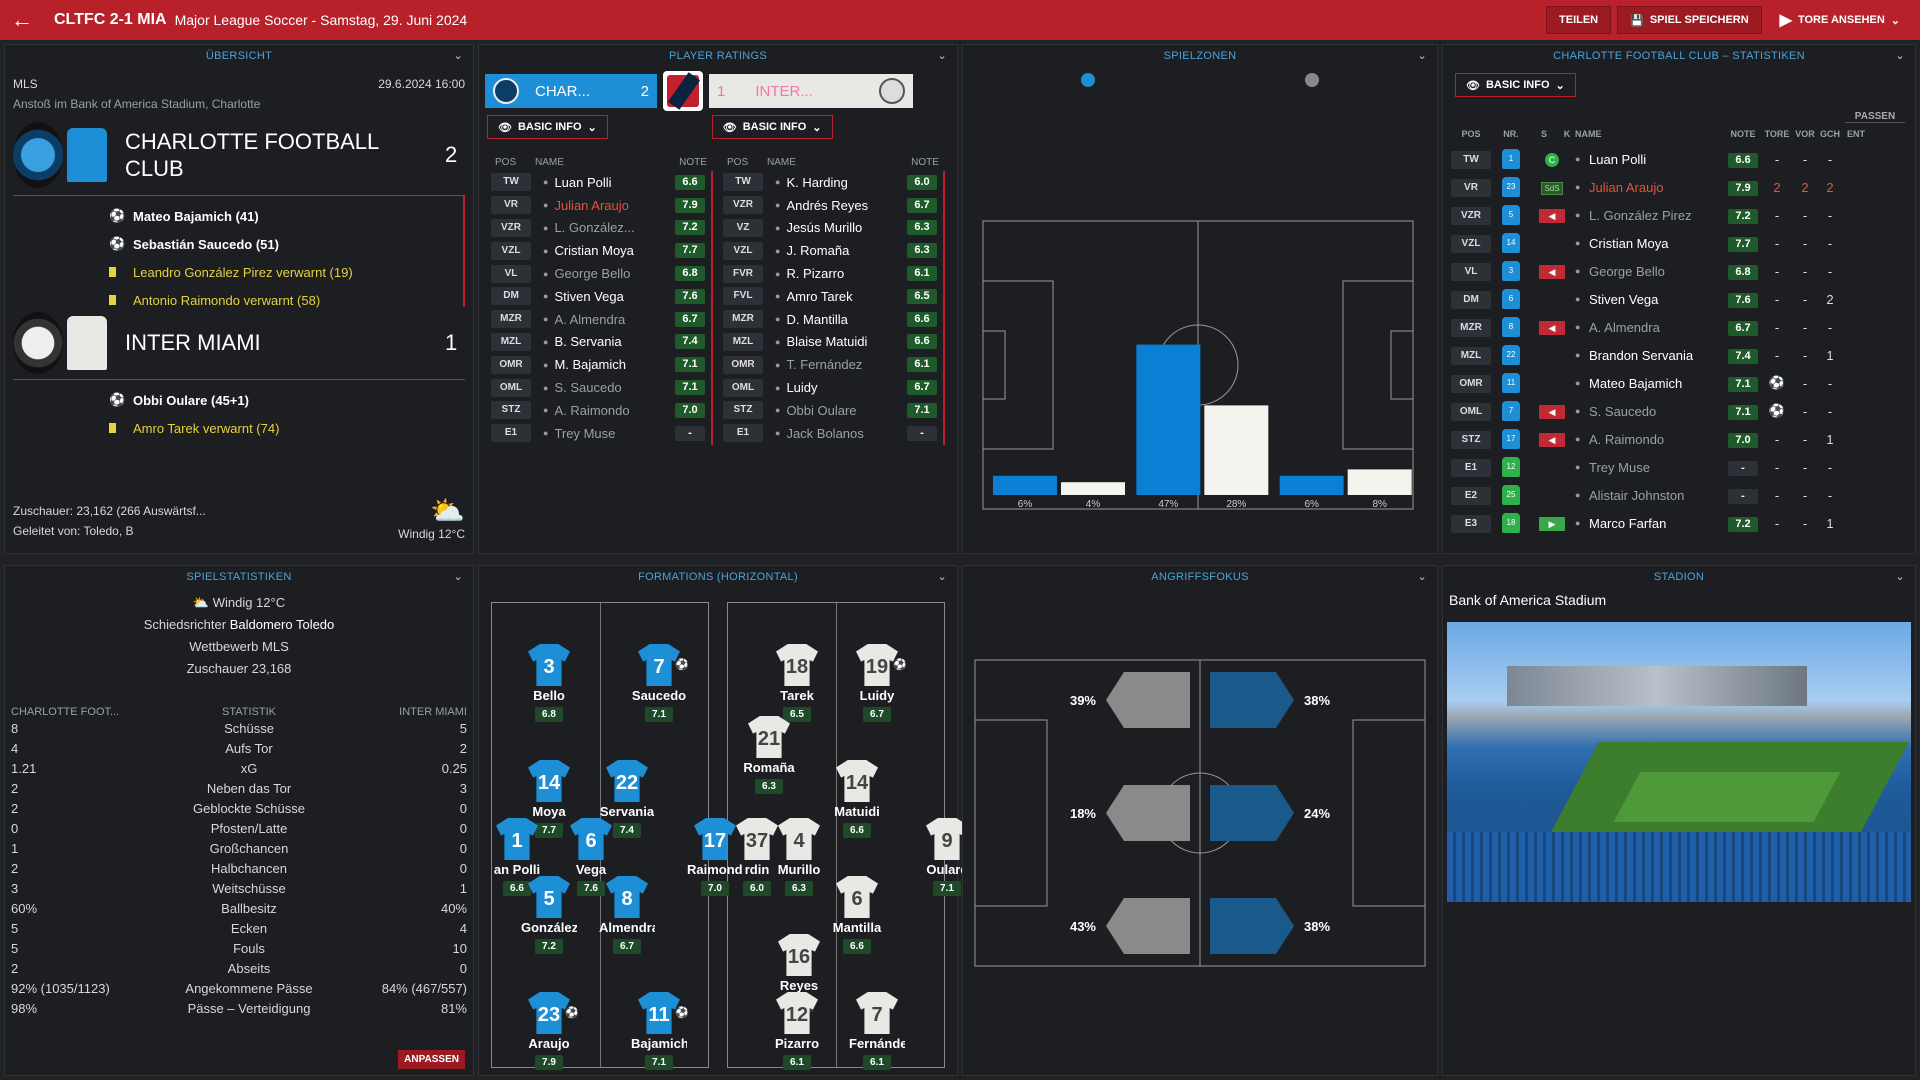  What do you see at coordinates (1679, 439) in the screenshot?
I see `stats-row: STZ 17 ◀ ● A. Raimondo 7.0 - - 1` at bounding box center [1679, 439].